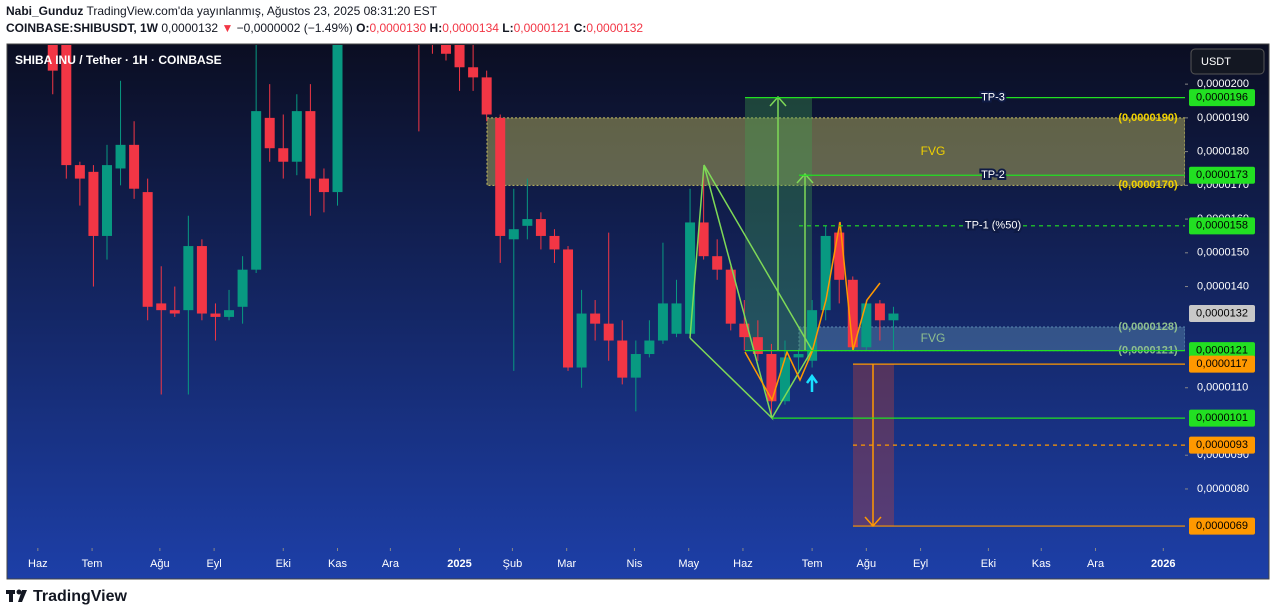  Describe the element at coordinates (398, 28) in the screenshot. I see `o: 0,0000130` at that location.